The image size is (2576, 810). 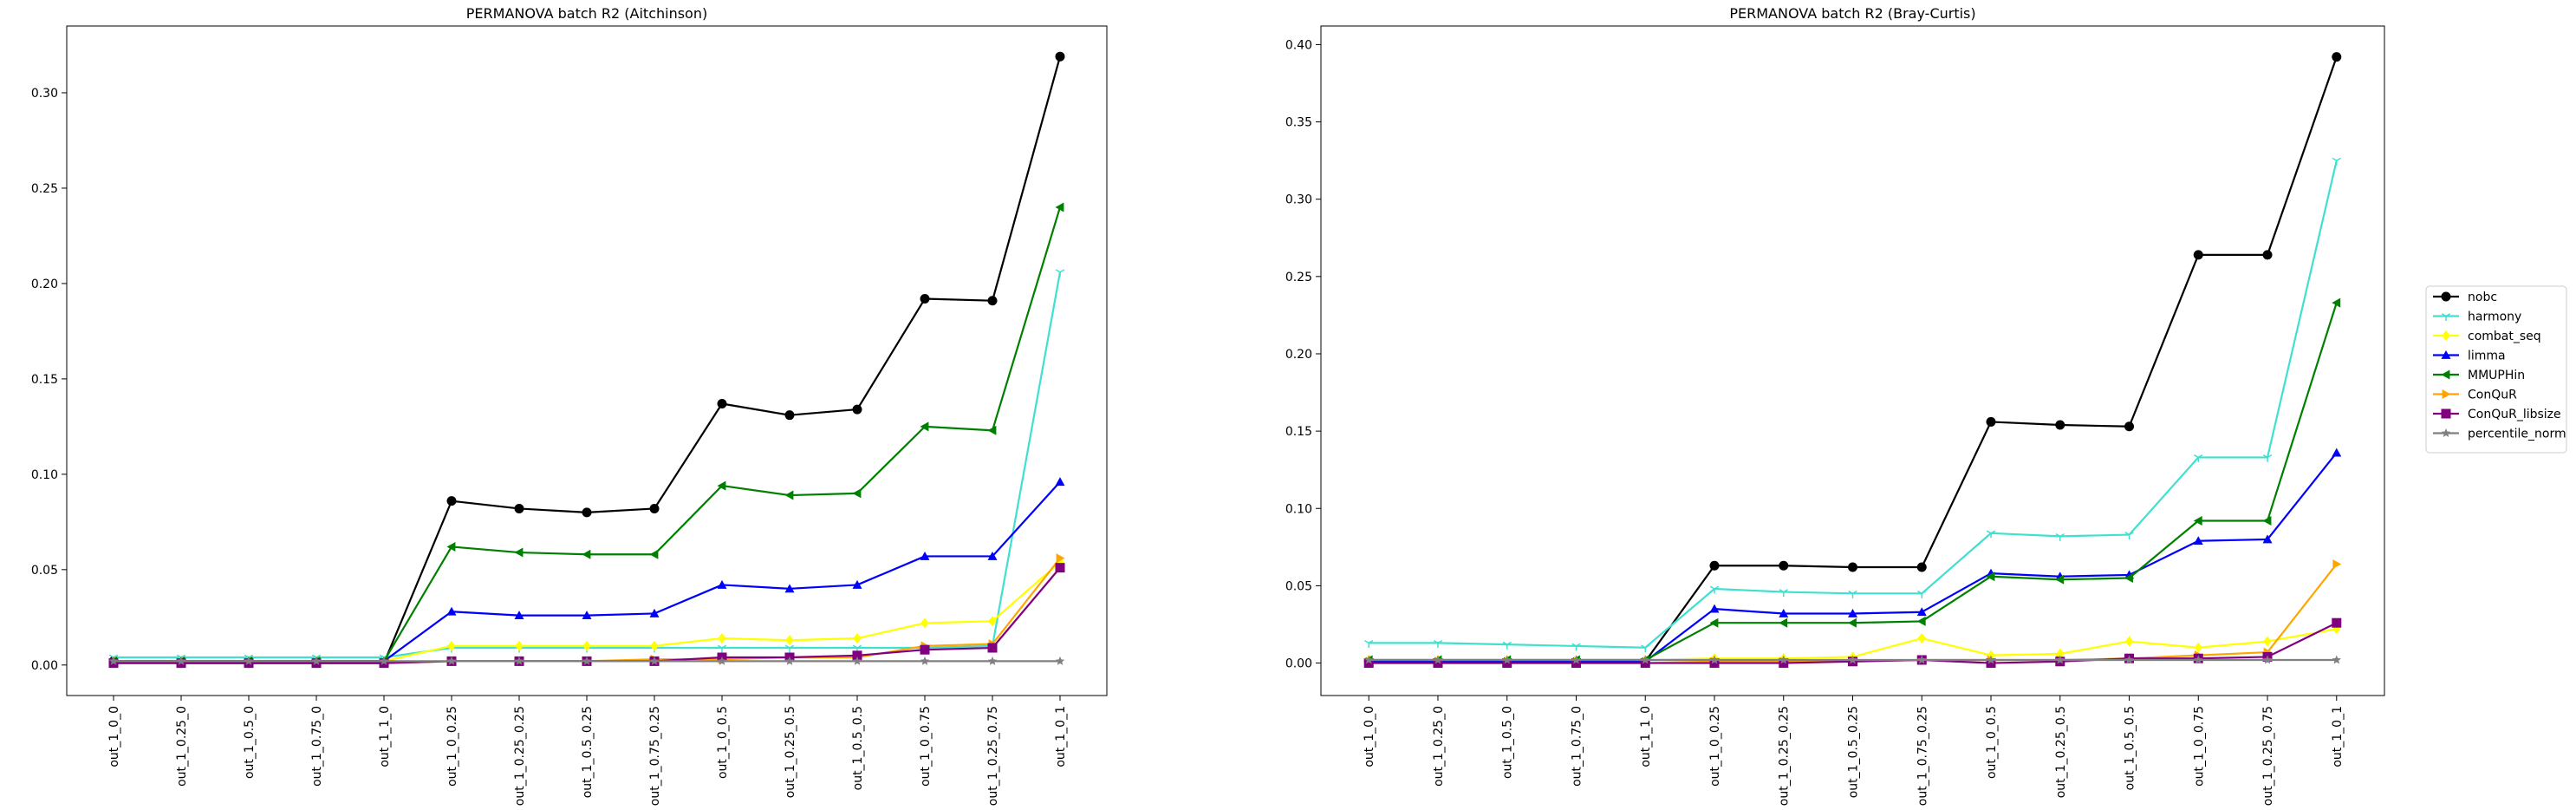 I want to click on legend-marker-percentile-norm, so click(x=2446, y=432).